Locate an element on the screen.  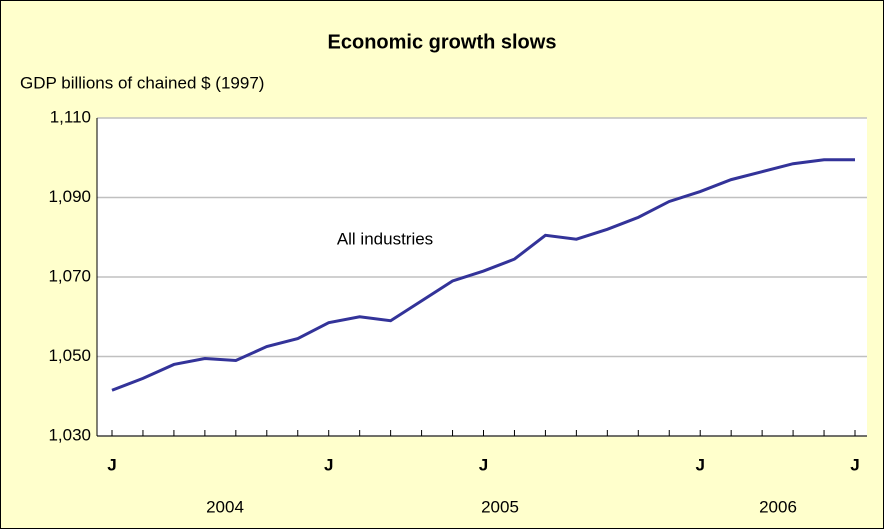
y-tick-label: 1,050 is located at coordinates (69, 355).